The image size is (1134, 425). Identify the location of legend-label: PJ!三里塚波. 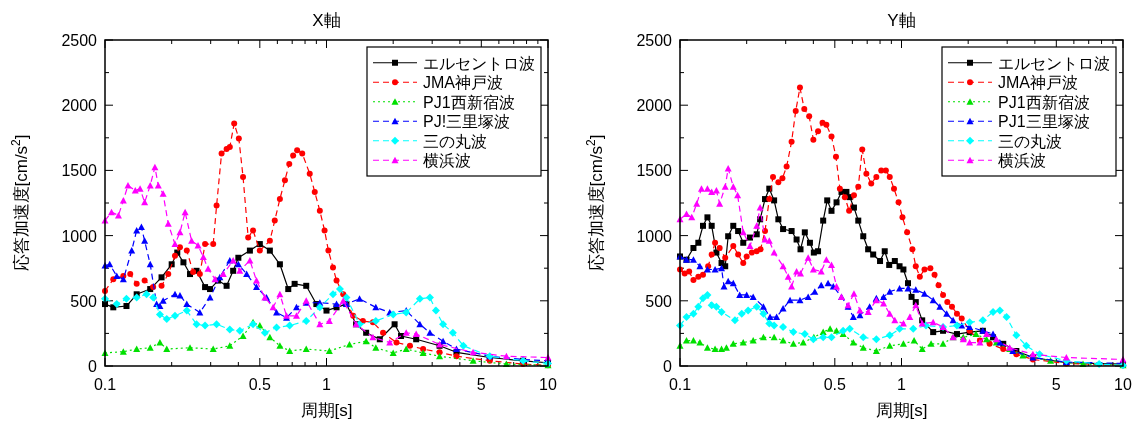
(467, 122).